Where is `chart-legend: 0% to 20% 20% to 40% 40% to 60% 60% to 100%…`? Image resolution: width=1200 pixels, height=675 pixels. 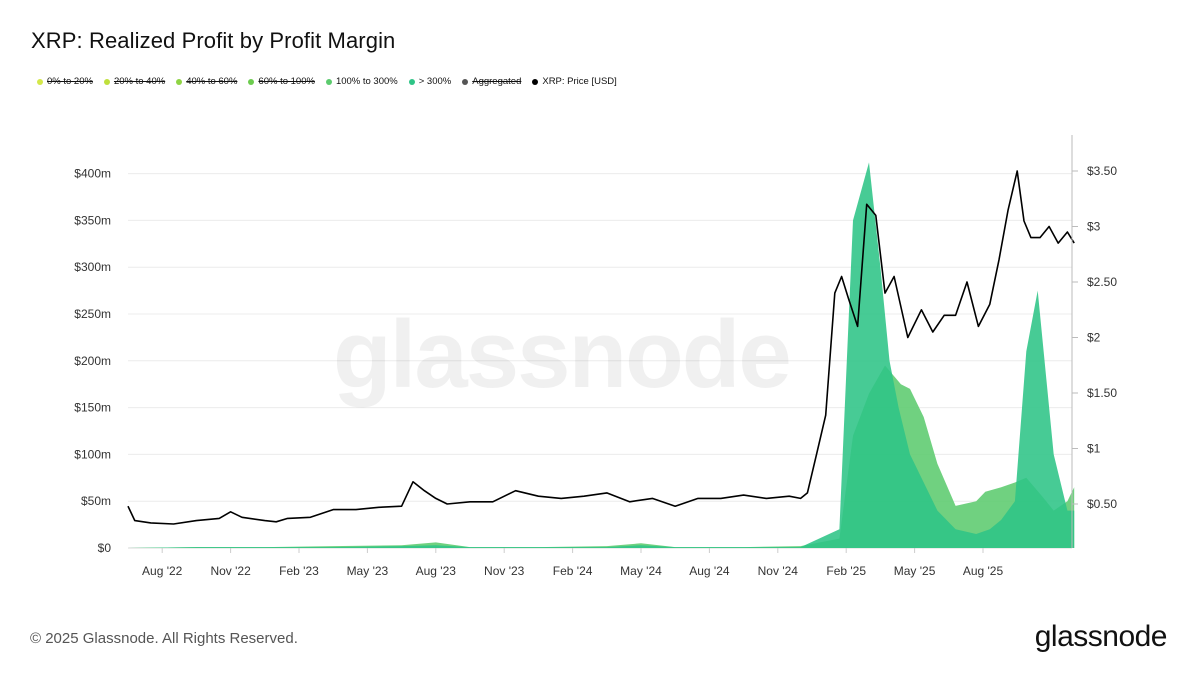 chart-legend: 0% to 20% 20% to 40% 40% to 60% 60% to 100%… is located at coordinates (327, 81).